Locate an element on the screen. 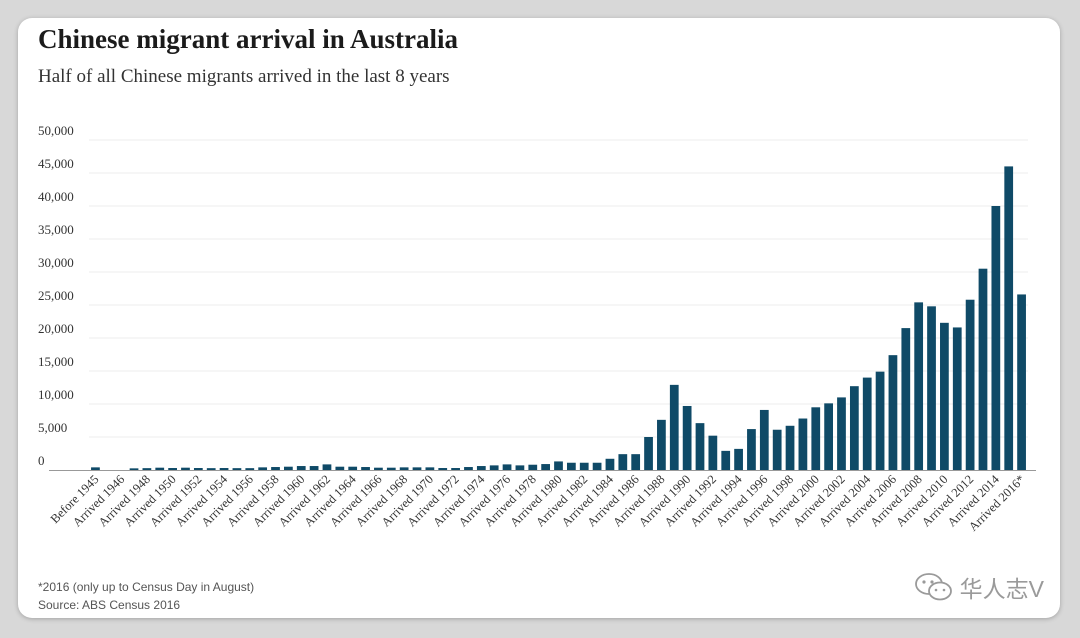 The width and height of the screenshot is (1080, 638). y-tick-label: 15,000 is located at coordinates (56, 361).